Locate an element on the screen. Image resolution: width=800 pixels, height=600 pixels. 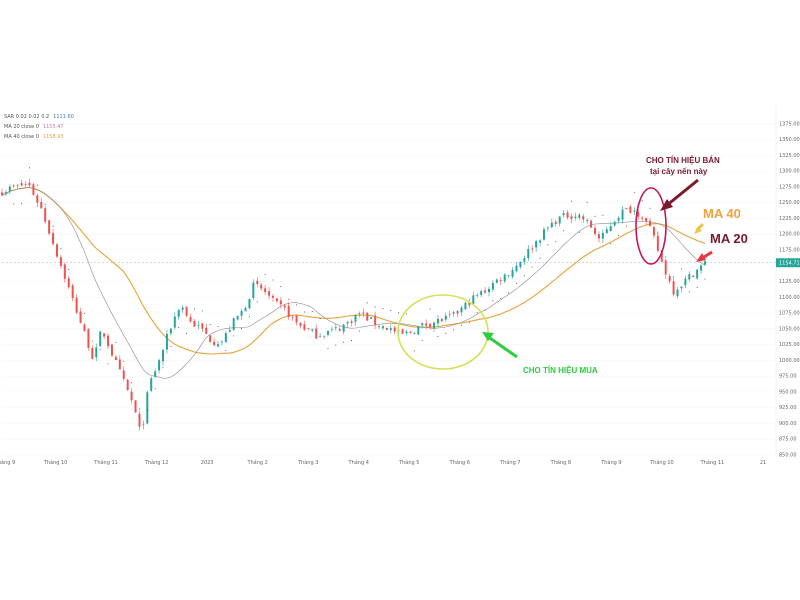
y-tick-label: 975.00 is located at coordinates (788, 377).